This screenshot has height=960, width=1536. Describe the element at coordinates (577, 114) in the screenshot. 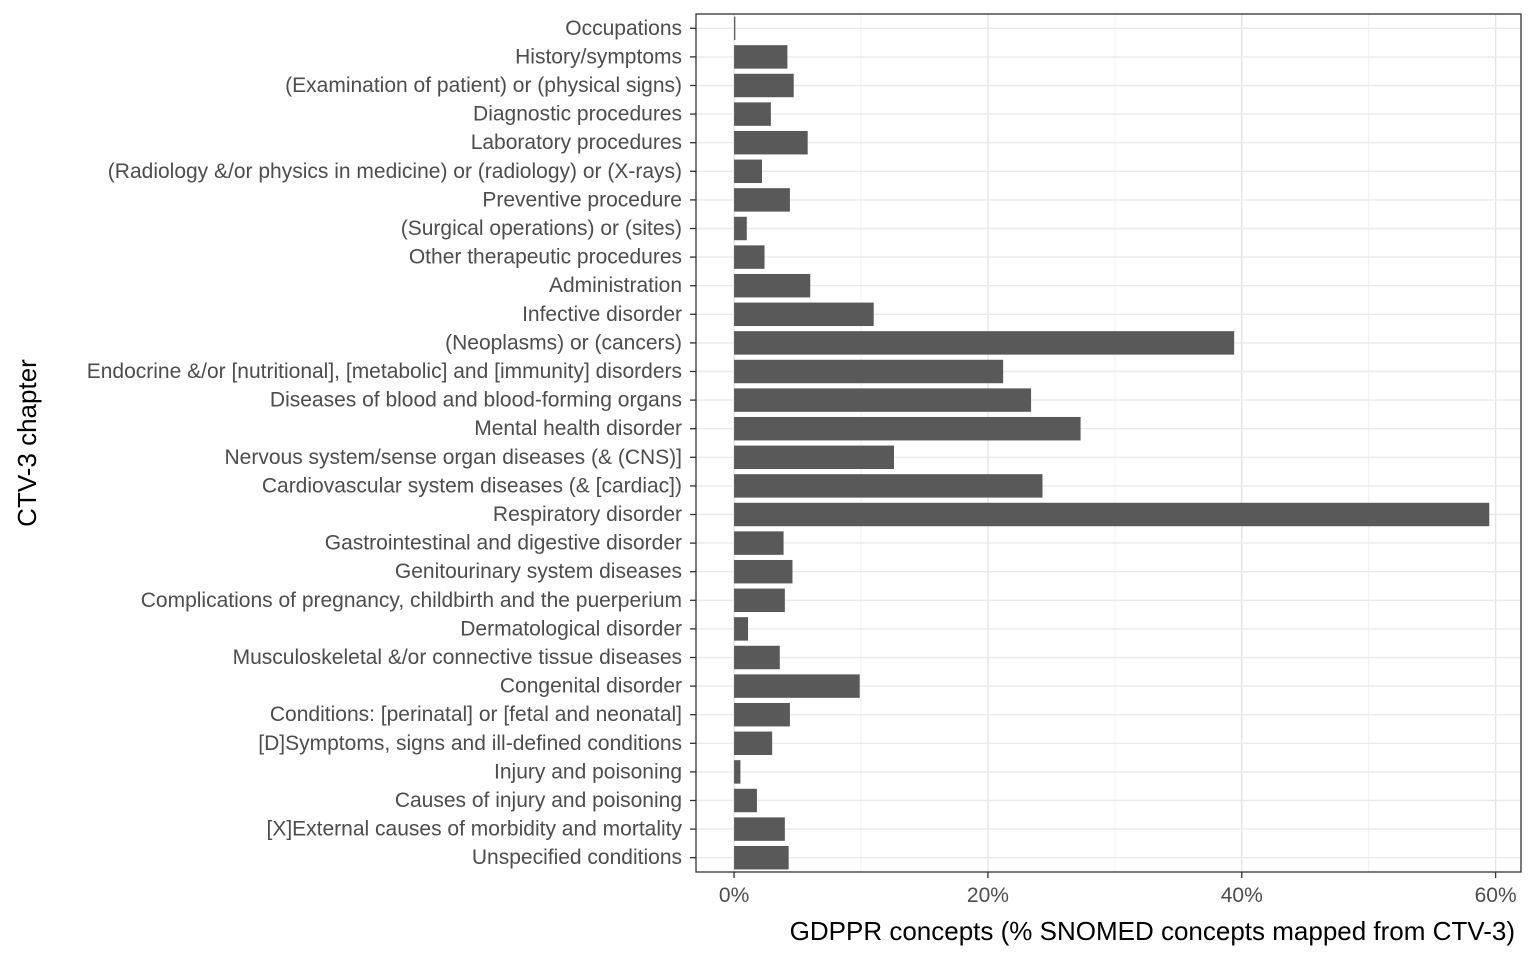

I see `y-tick-label: Diagnostic procedures` at that location.